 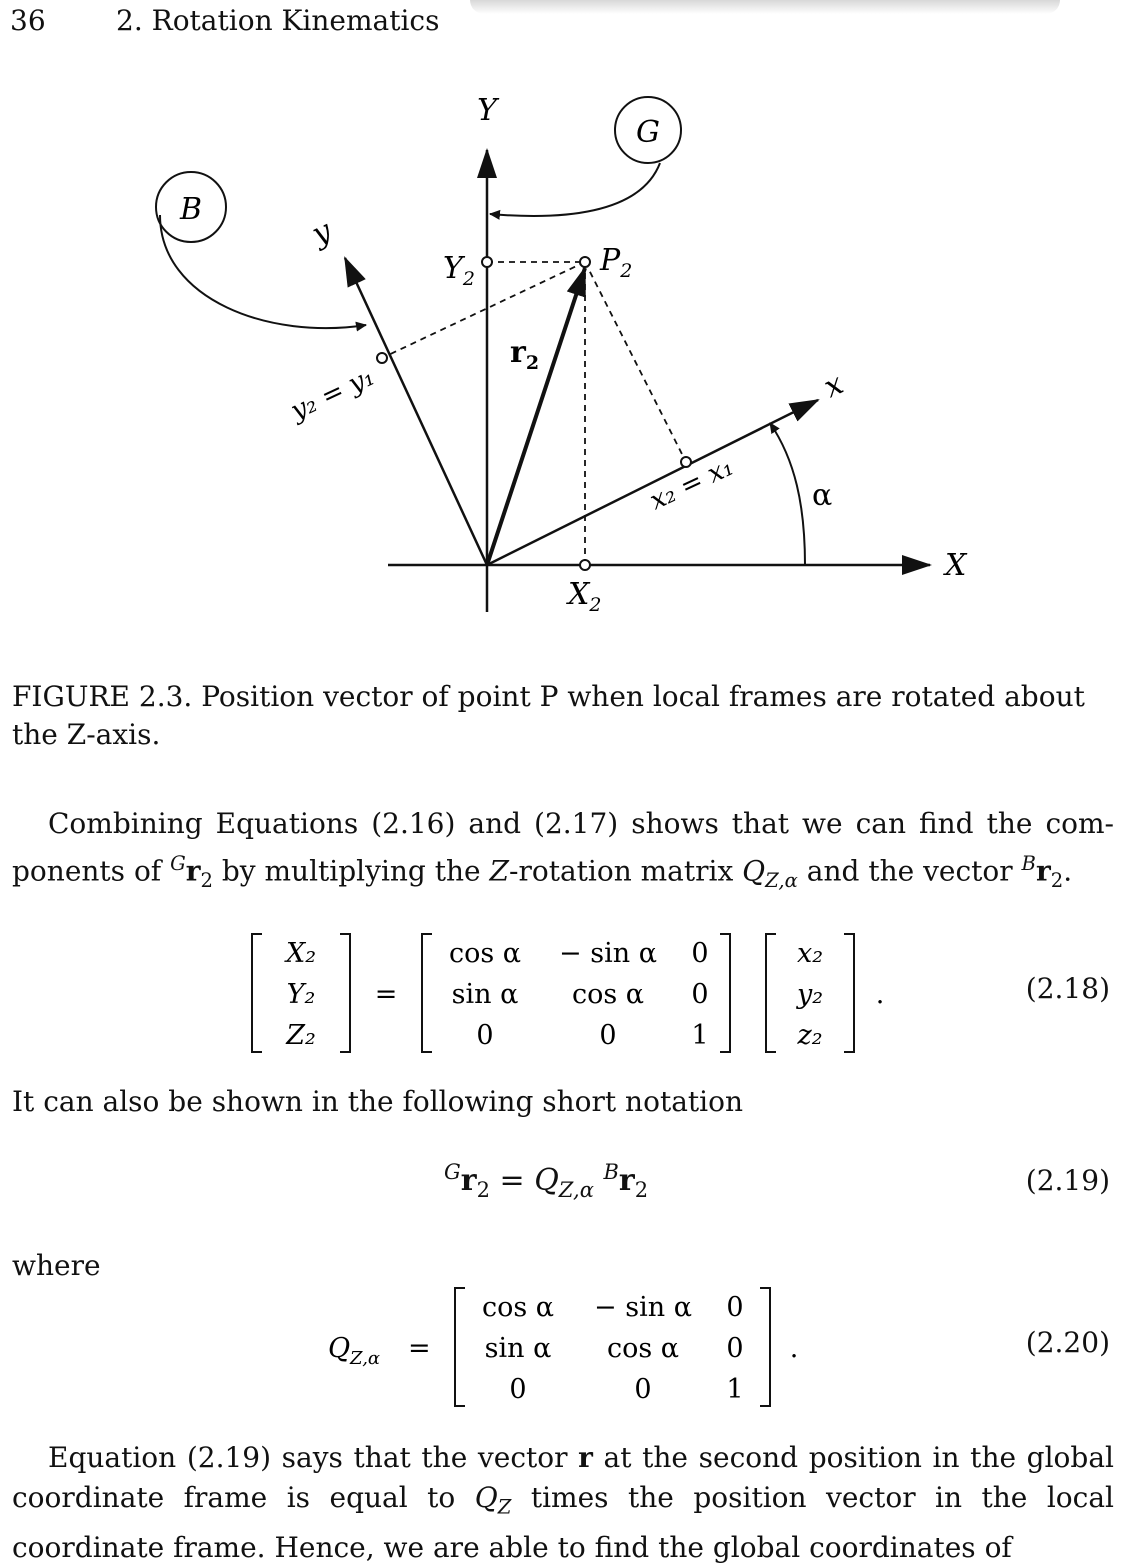 What do you see at coordinates (419, 1348) in the screenshot?
I see `eq220-equals: =` at bounding box center [419, 1348].